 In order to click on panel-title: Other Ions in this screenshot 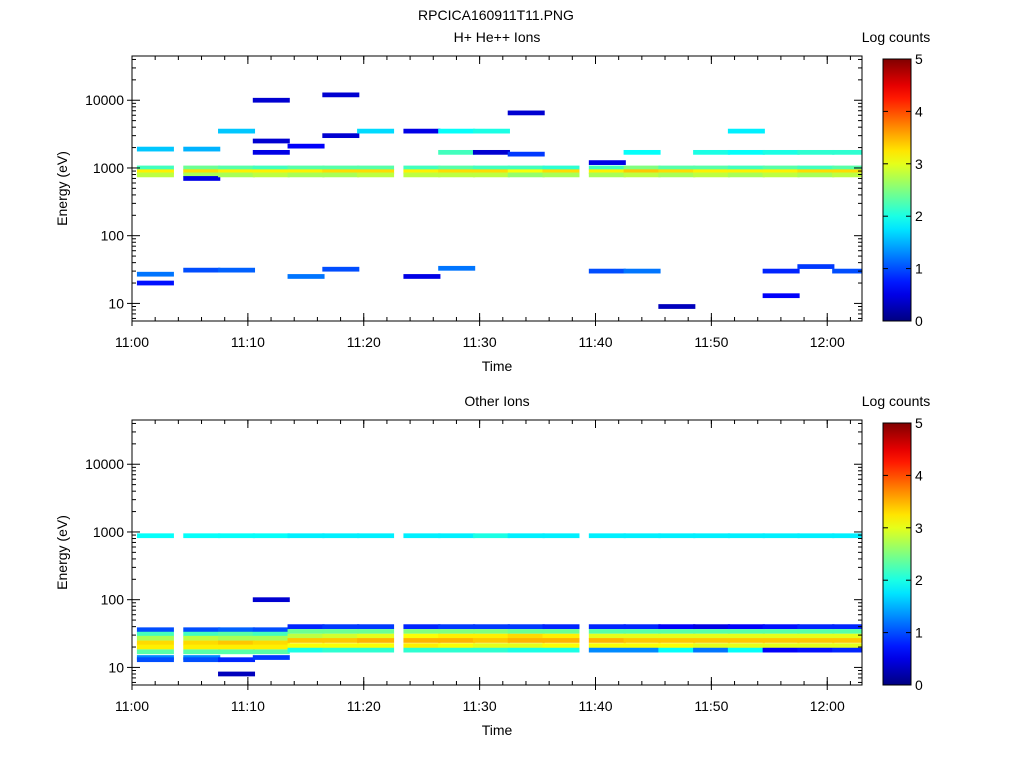, I will do `click(496, 401)`.